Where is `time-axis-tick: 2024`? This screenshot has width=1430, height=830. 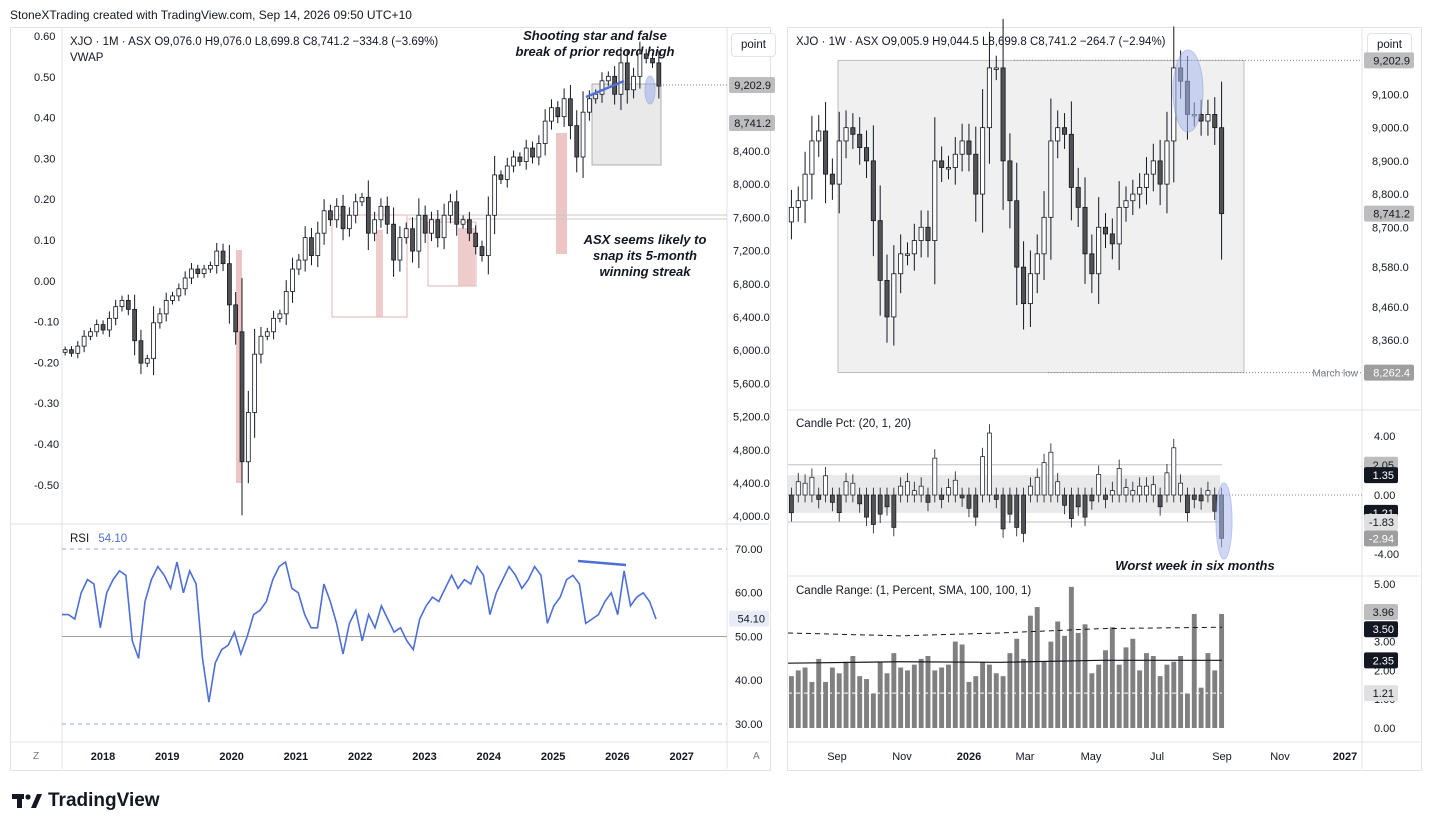
time-axis-tick: 2024 is located at coordinates (489, 757).